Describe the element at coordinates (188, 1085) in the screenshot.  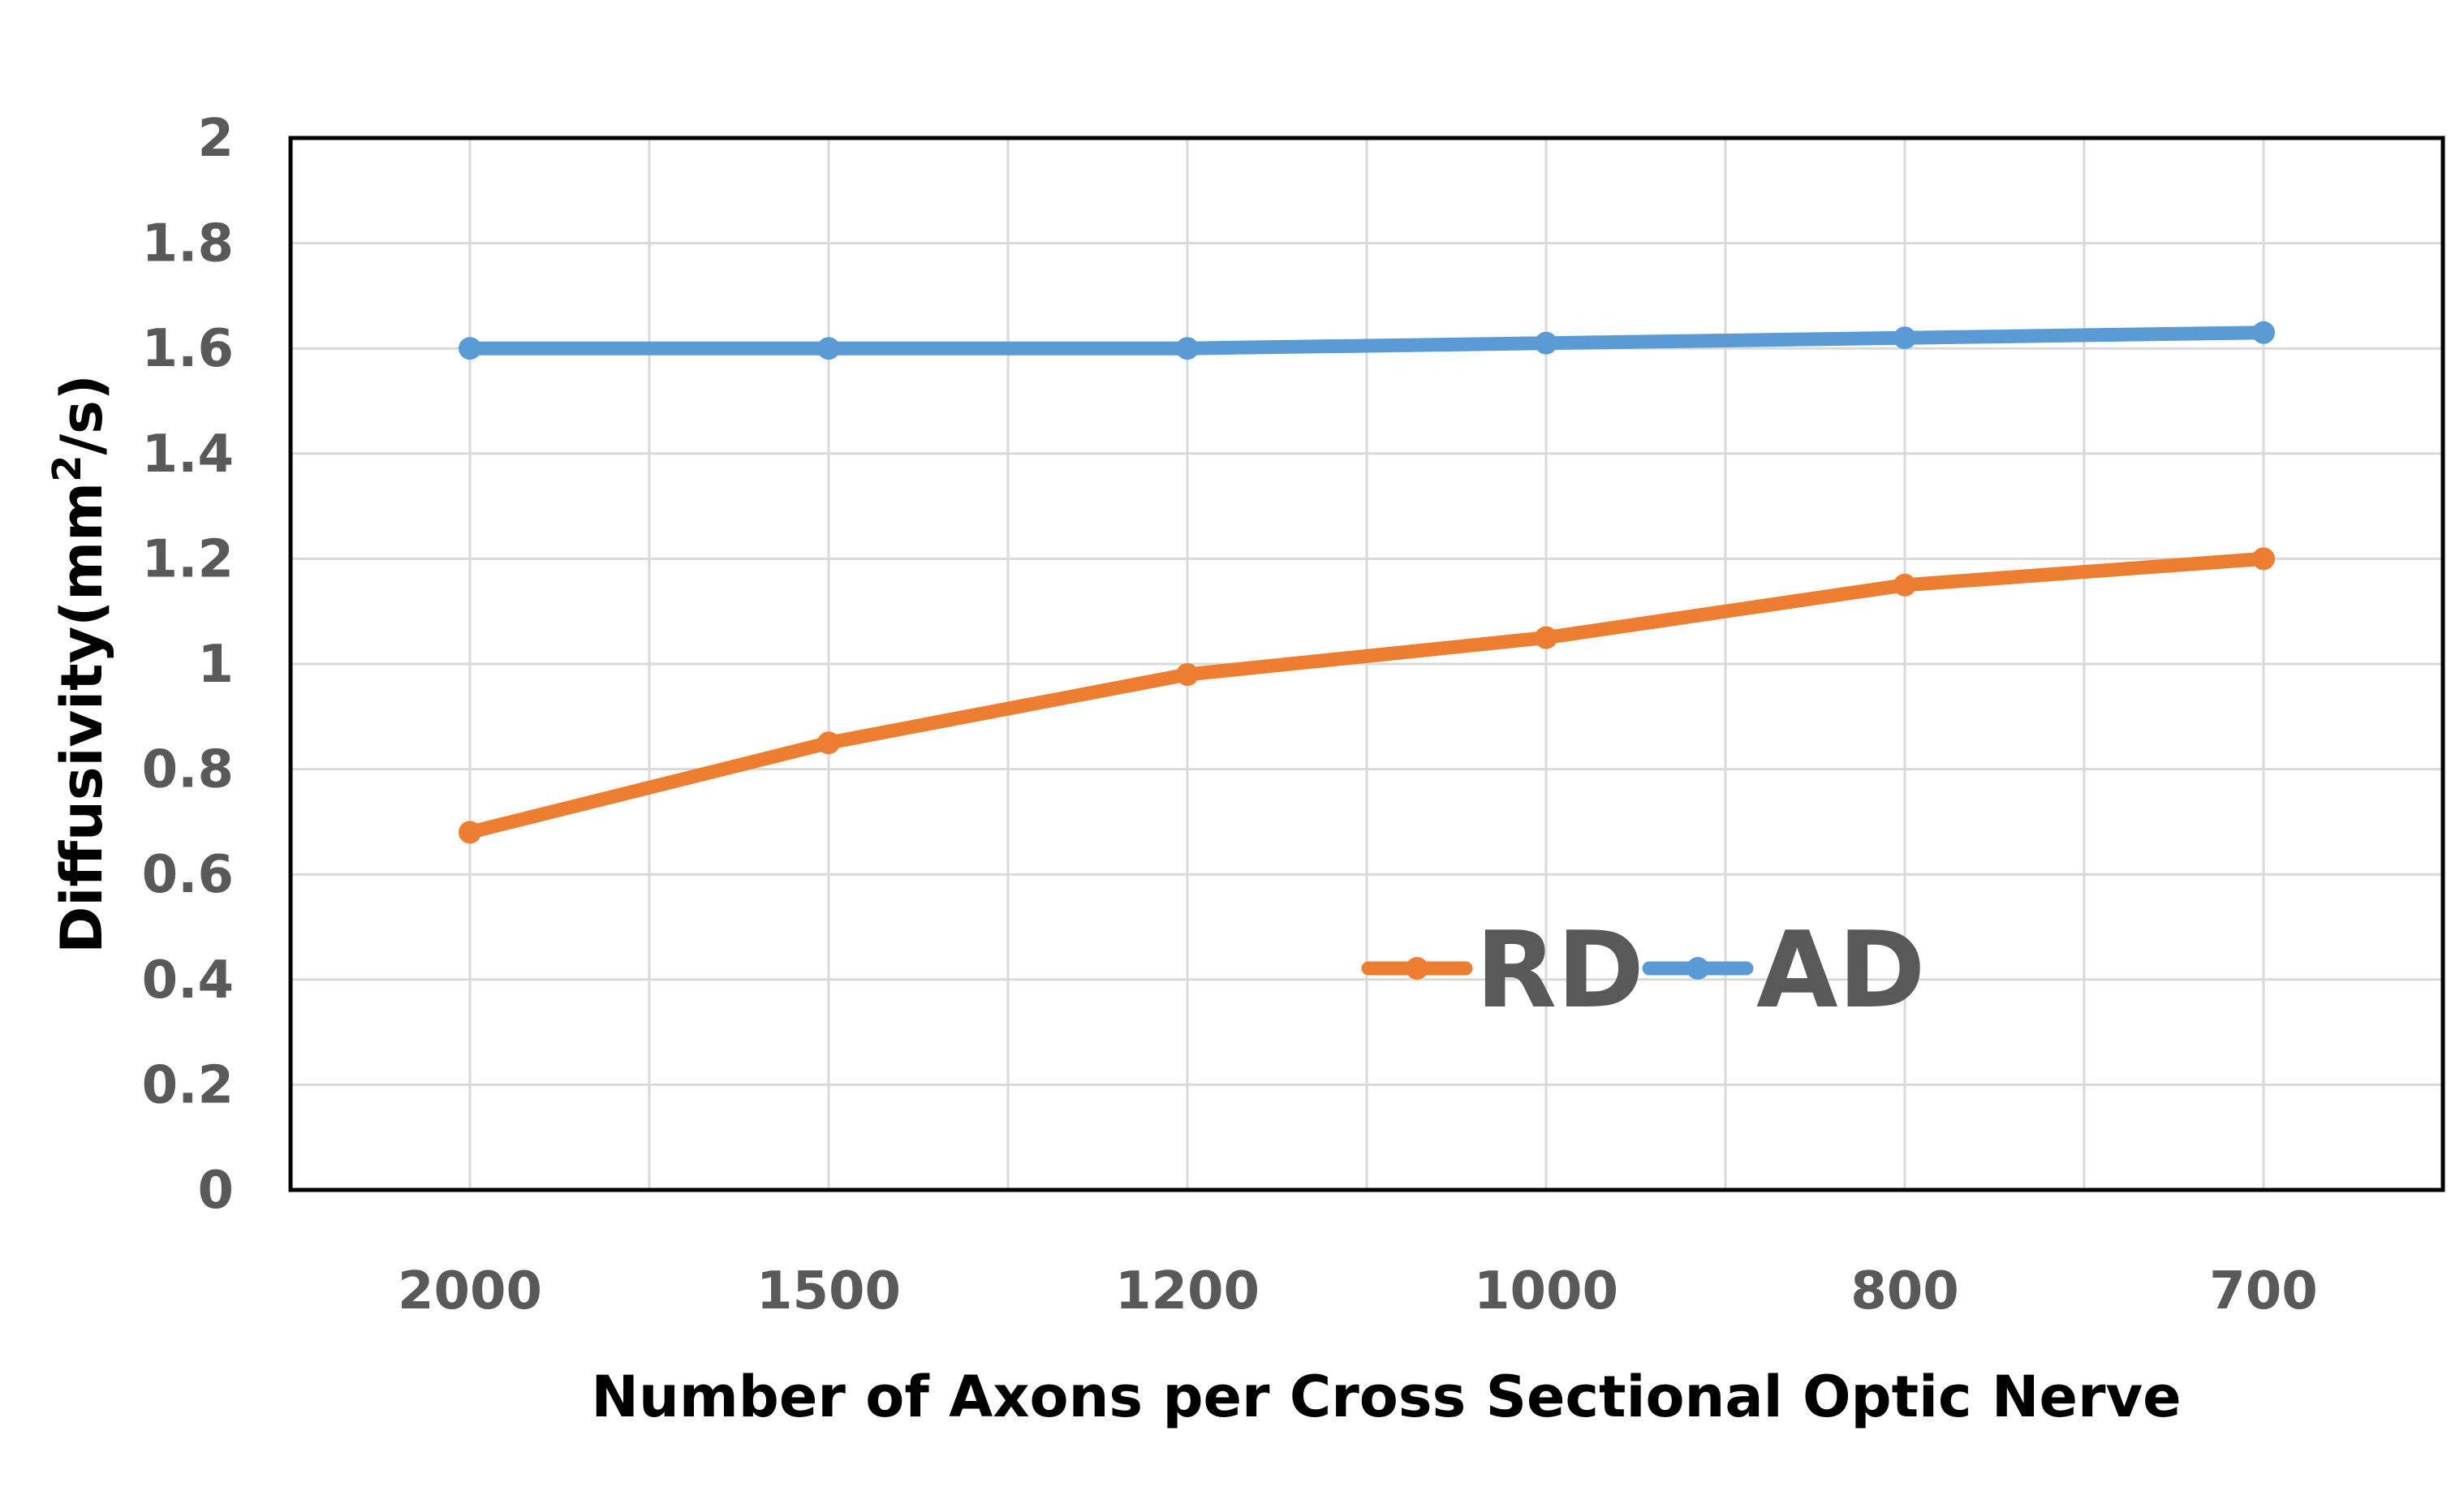
I see `y-tick-label: 0.2` at that location.